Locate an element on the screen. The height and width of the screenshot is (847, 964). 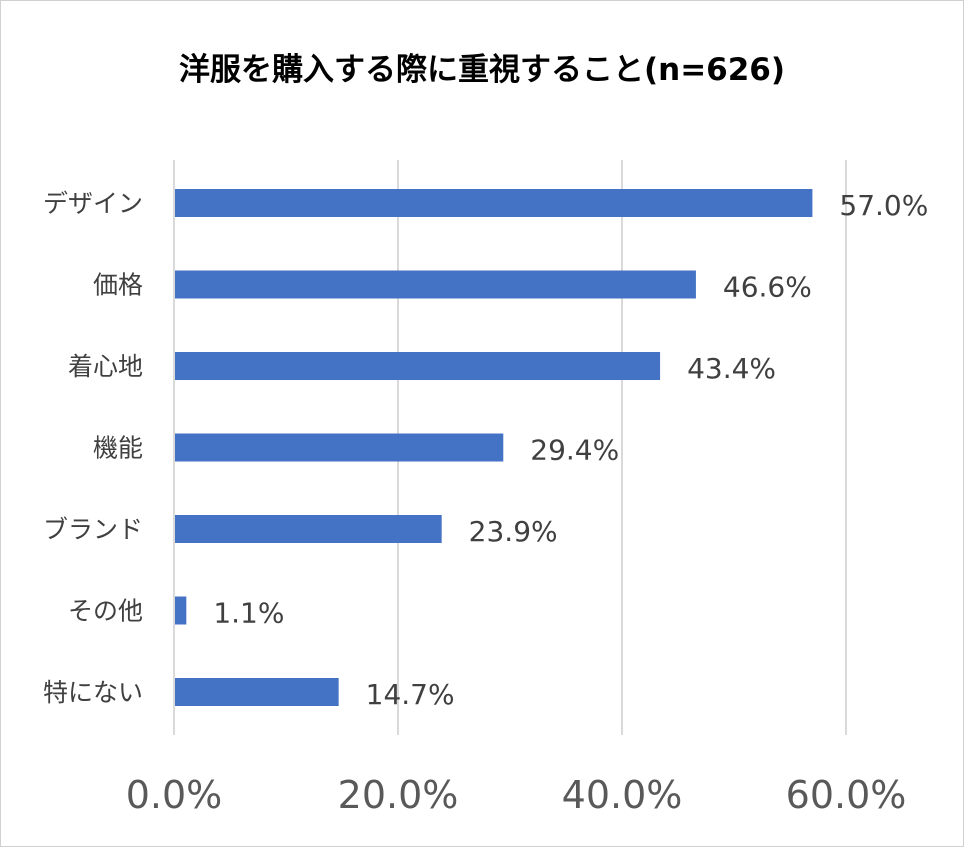
value-label: 23.9% is located at coordinates (513, 531).